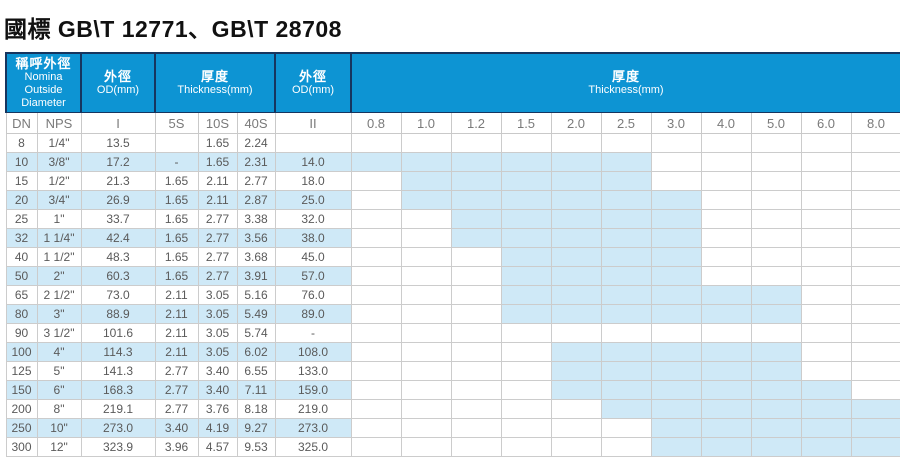  What do you see at coordinates (21, 314) in the screenshot?
I see `cell-dn: 80` at bounding box center [21, 314].